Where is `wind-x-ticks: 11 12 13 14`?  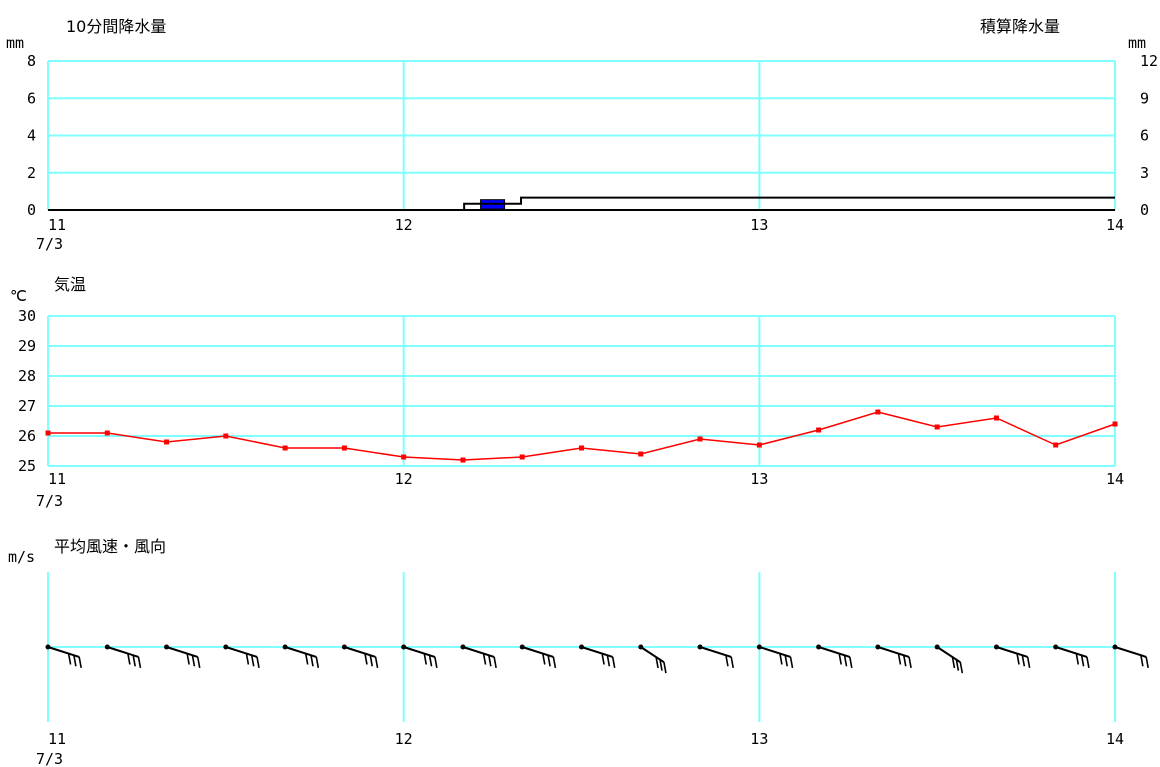
wind-x-ticks: 11 12 13 14 is located at coordinates (586, 739).